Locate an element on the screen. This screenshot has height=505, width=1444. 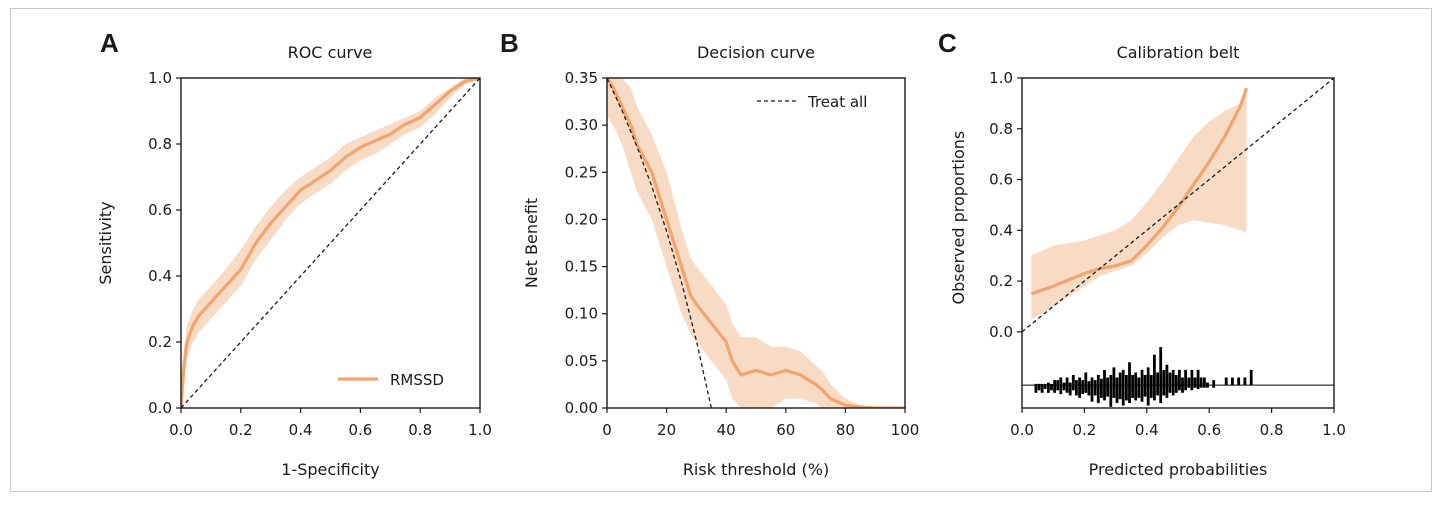
panel-a-x-tick-label: 0.0 is located at coordinates (181, 430).